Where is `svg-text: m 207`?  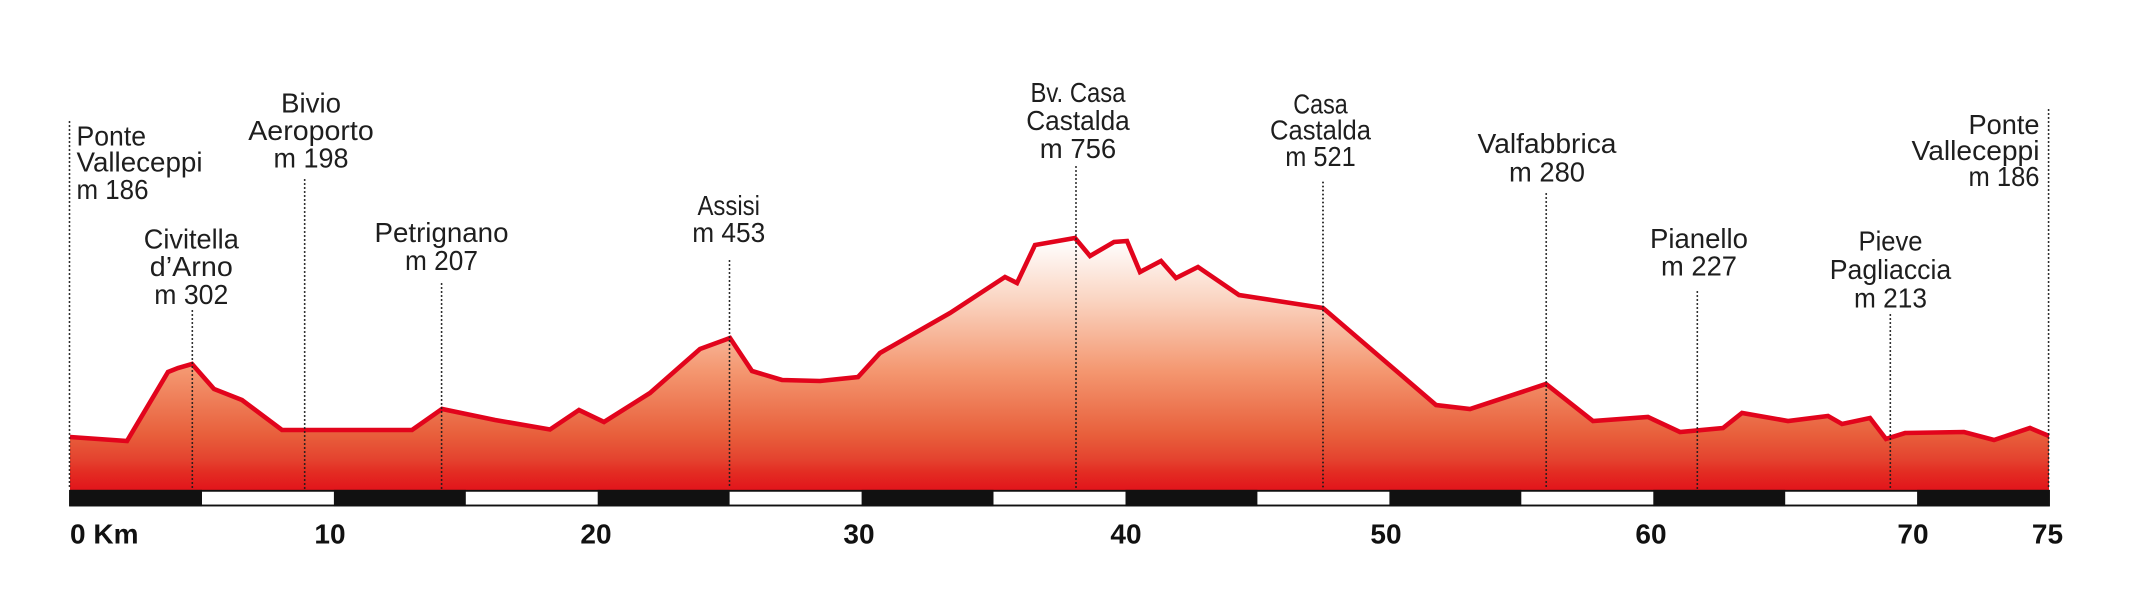 svg-text: m 207 is located at coordinates (441, 260).